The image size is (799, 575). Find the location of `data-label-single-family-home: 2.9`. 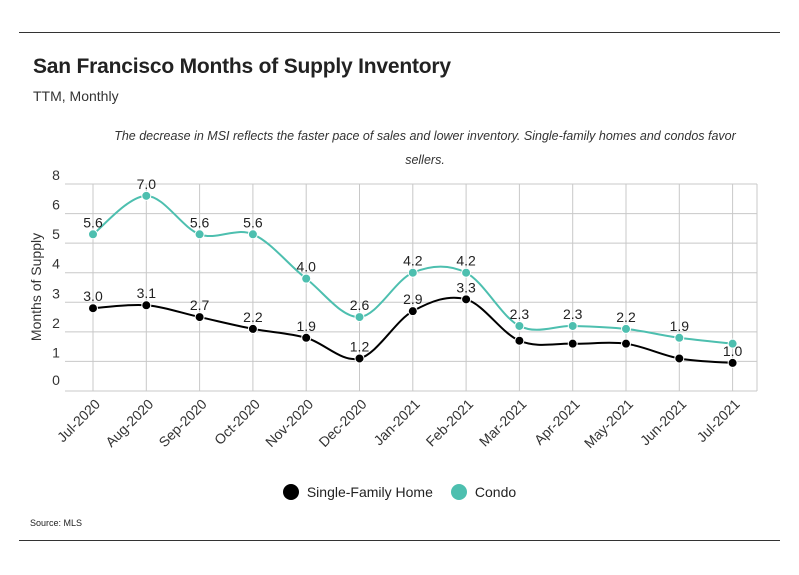

data-label-single-family-home: 2.9 is located at coordinates (413, 299).